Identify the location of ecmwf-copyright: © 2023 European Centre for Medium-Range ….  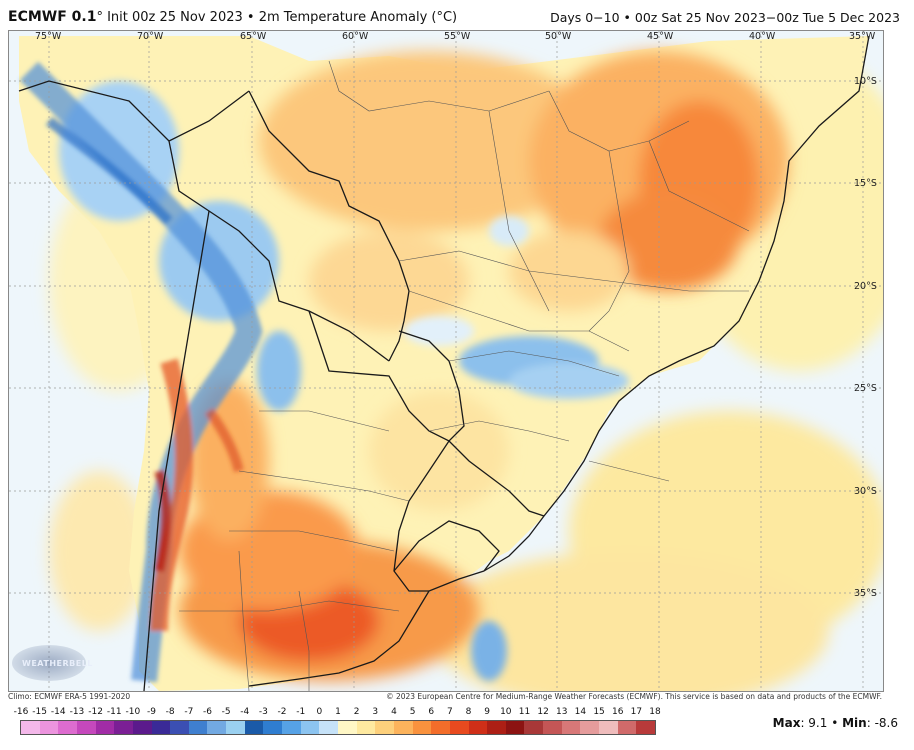
(634, 696).